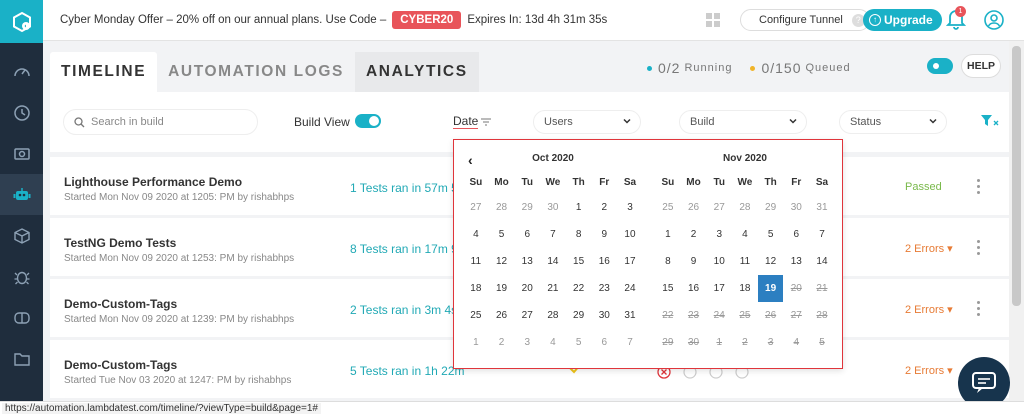 The width and height of the screenshot is (1024, 416). Describe the element at coordinates (427, 20) in the screenshot. I see `coupon-code-badge: CYBER20` at that location.